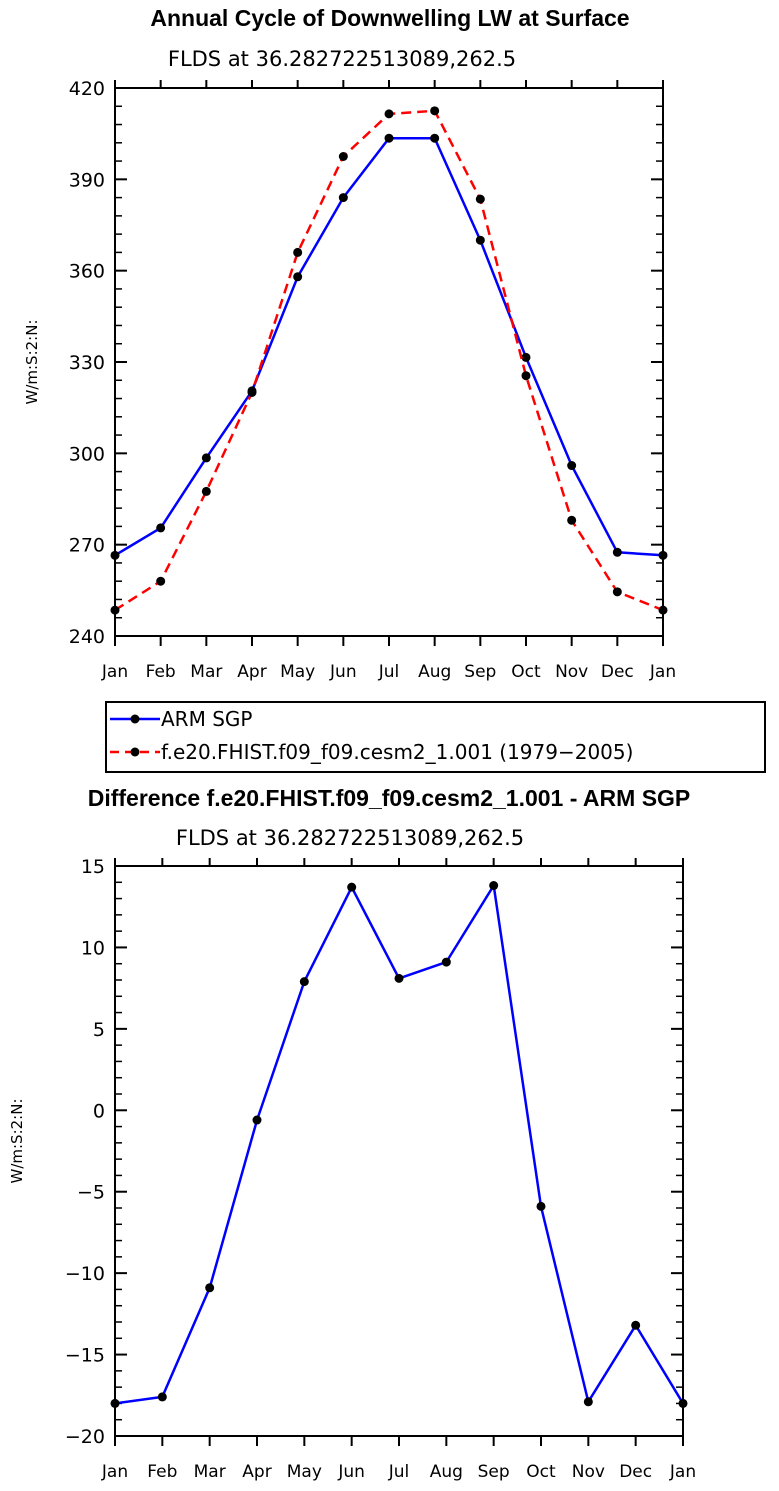 Image resolution: width=779 pixels, height=1491 pixels. I want to click on chart2-subtitle: FLDS at 36.282722513089,262.5, so click(350, 838).